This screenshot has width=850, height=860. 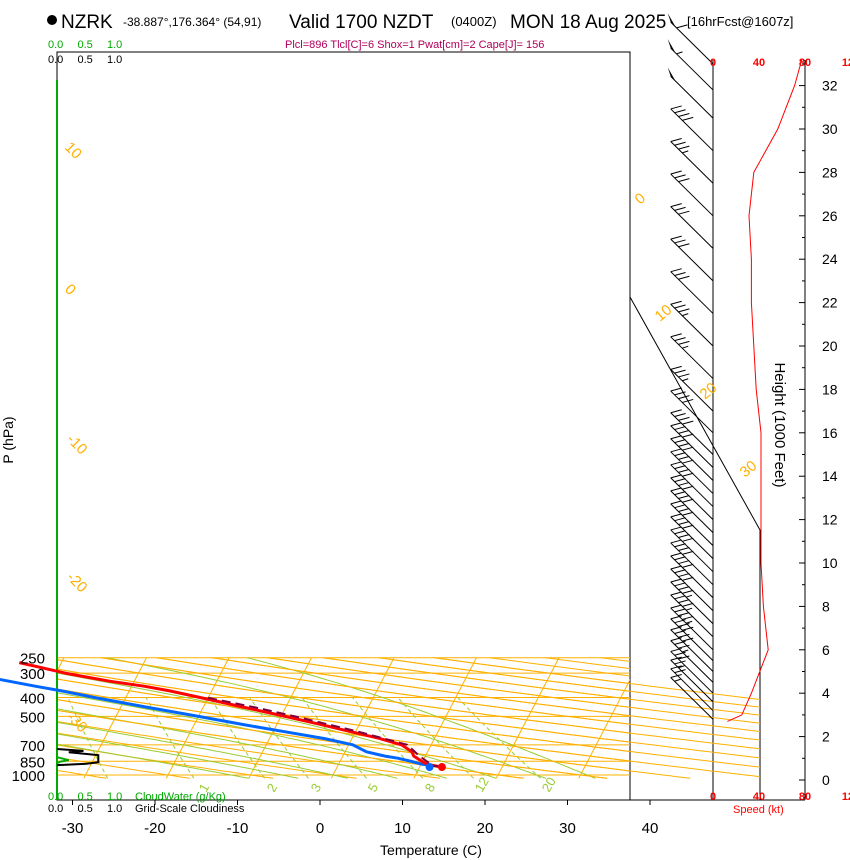 What do you see at coordinates (474, 21) in the screenshot?
I see `utc-time: (0400Z)` at bounding box center [474, 21].